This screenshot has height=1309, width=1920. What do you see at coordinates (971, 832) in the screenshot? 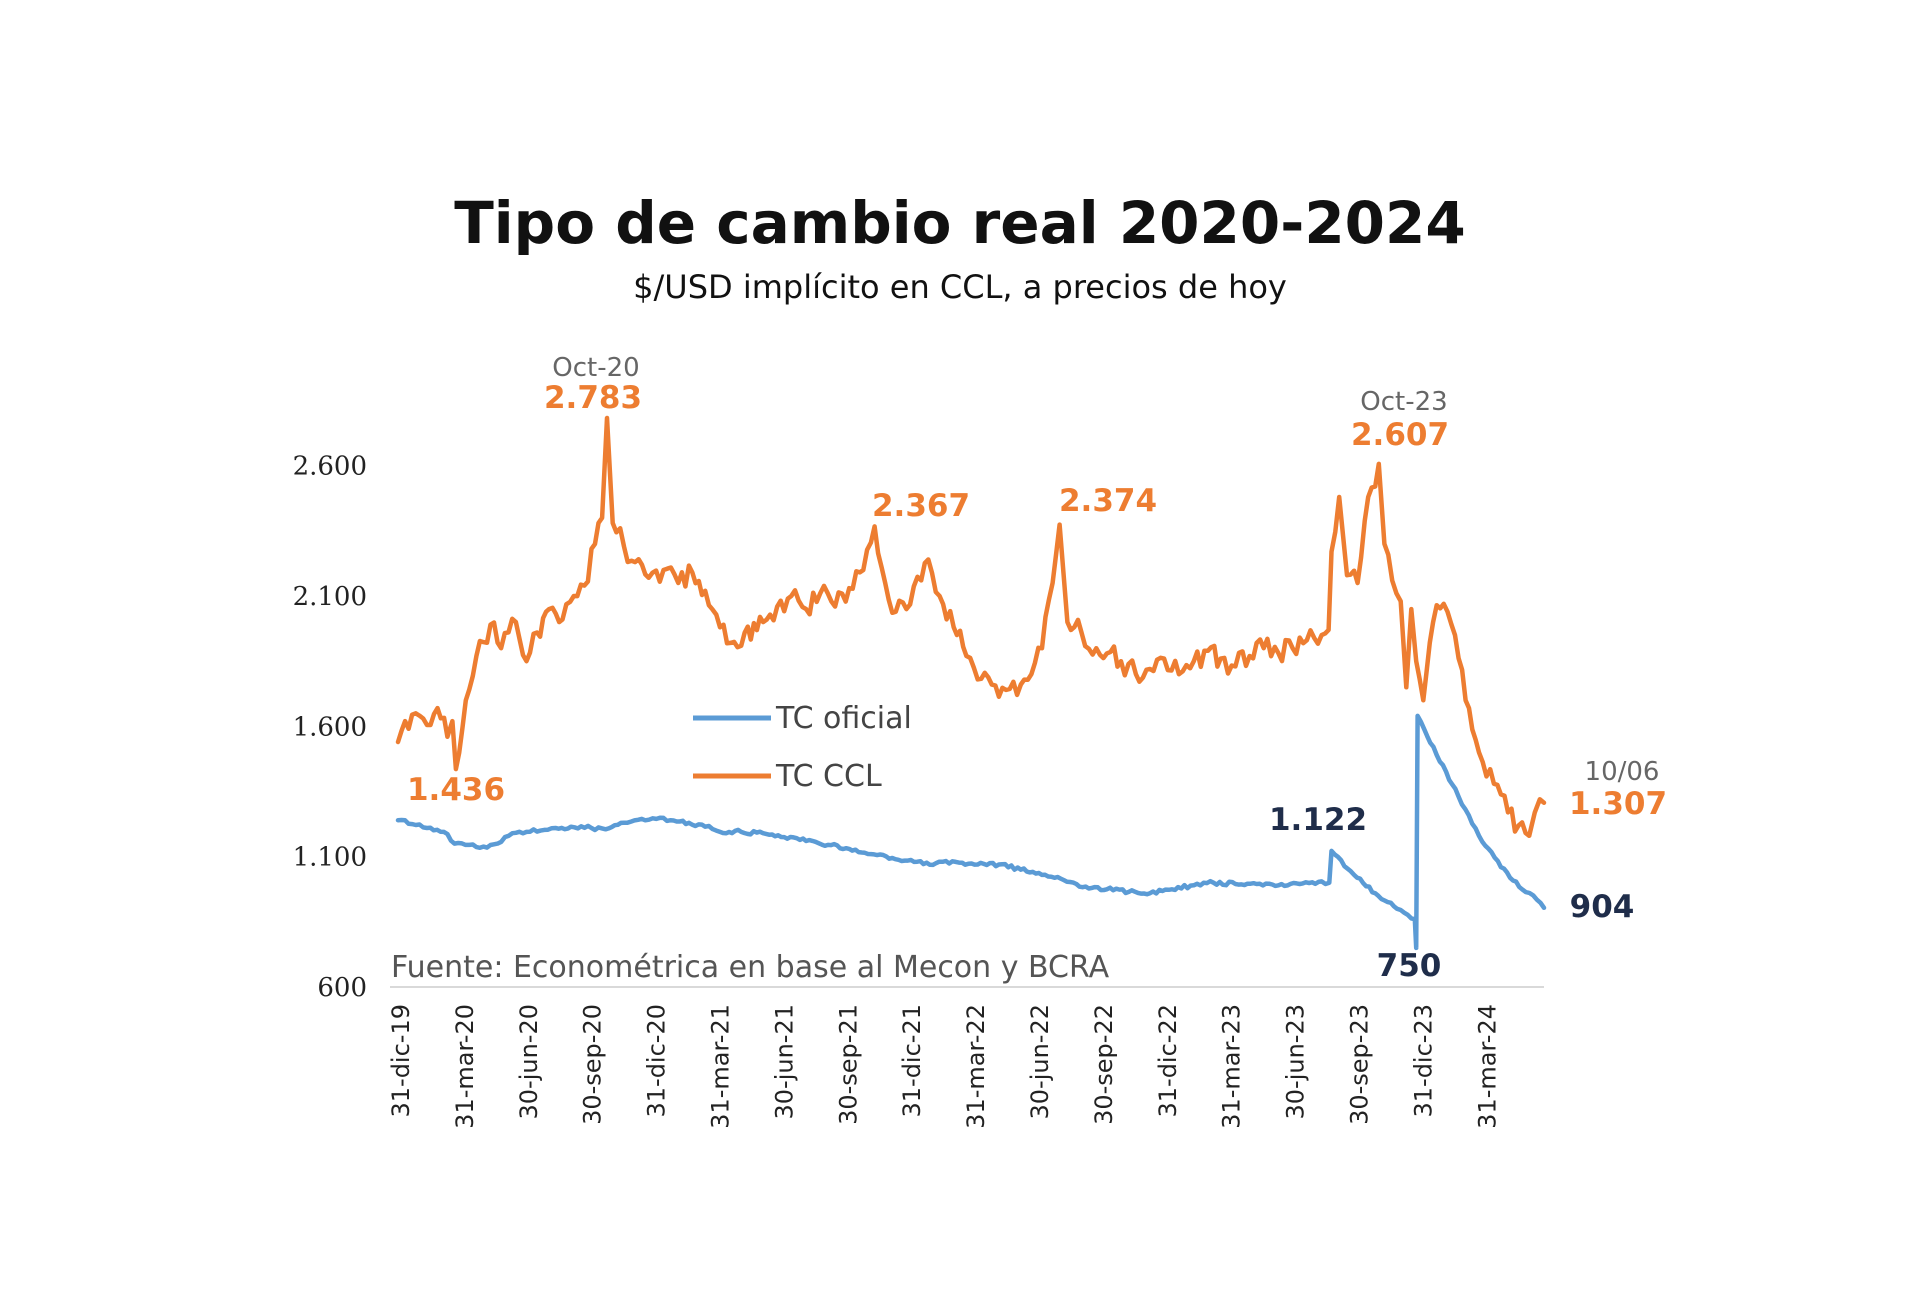
I see `series-line-tc-oficial` at bounding box center [971, 832].